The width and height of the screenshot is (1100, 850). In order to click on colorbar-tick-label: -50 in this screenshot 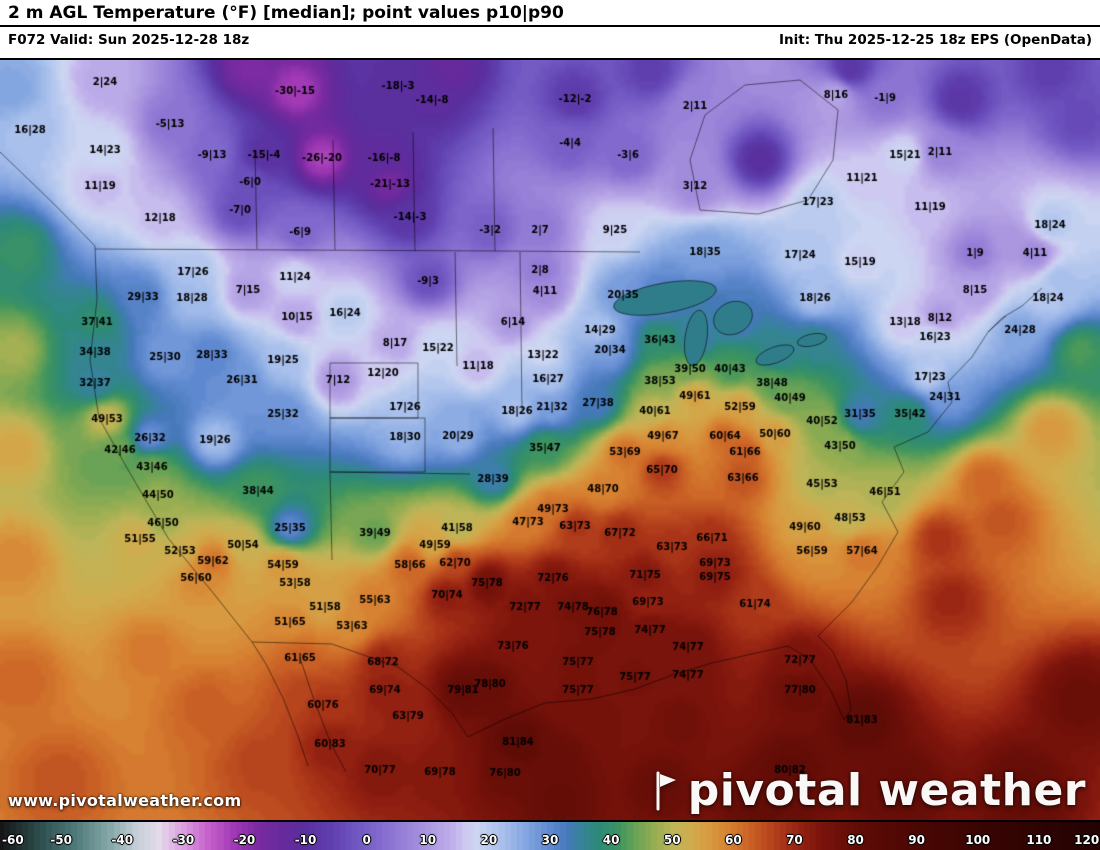, I will do `click(61, 840)`.